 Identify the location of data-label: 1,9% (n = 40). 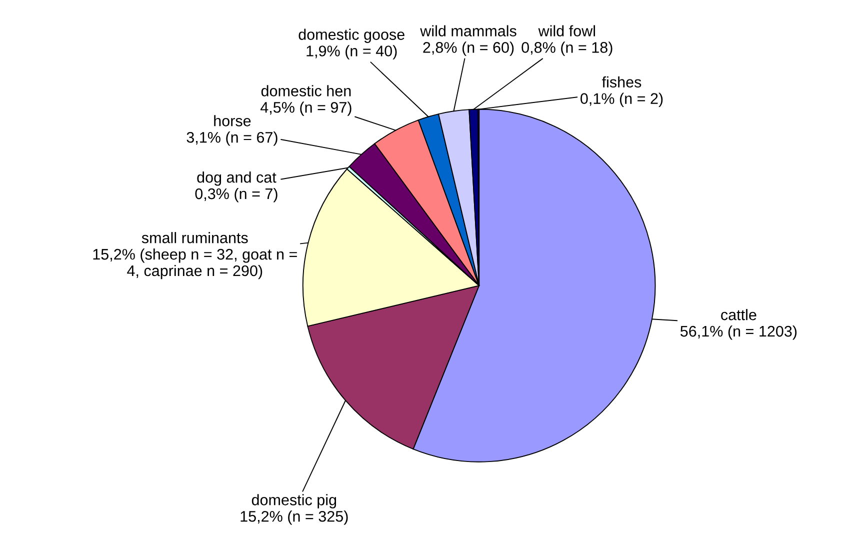
(351, 52).